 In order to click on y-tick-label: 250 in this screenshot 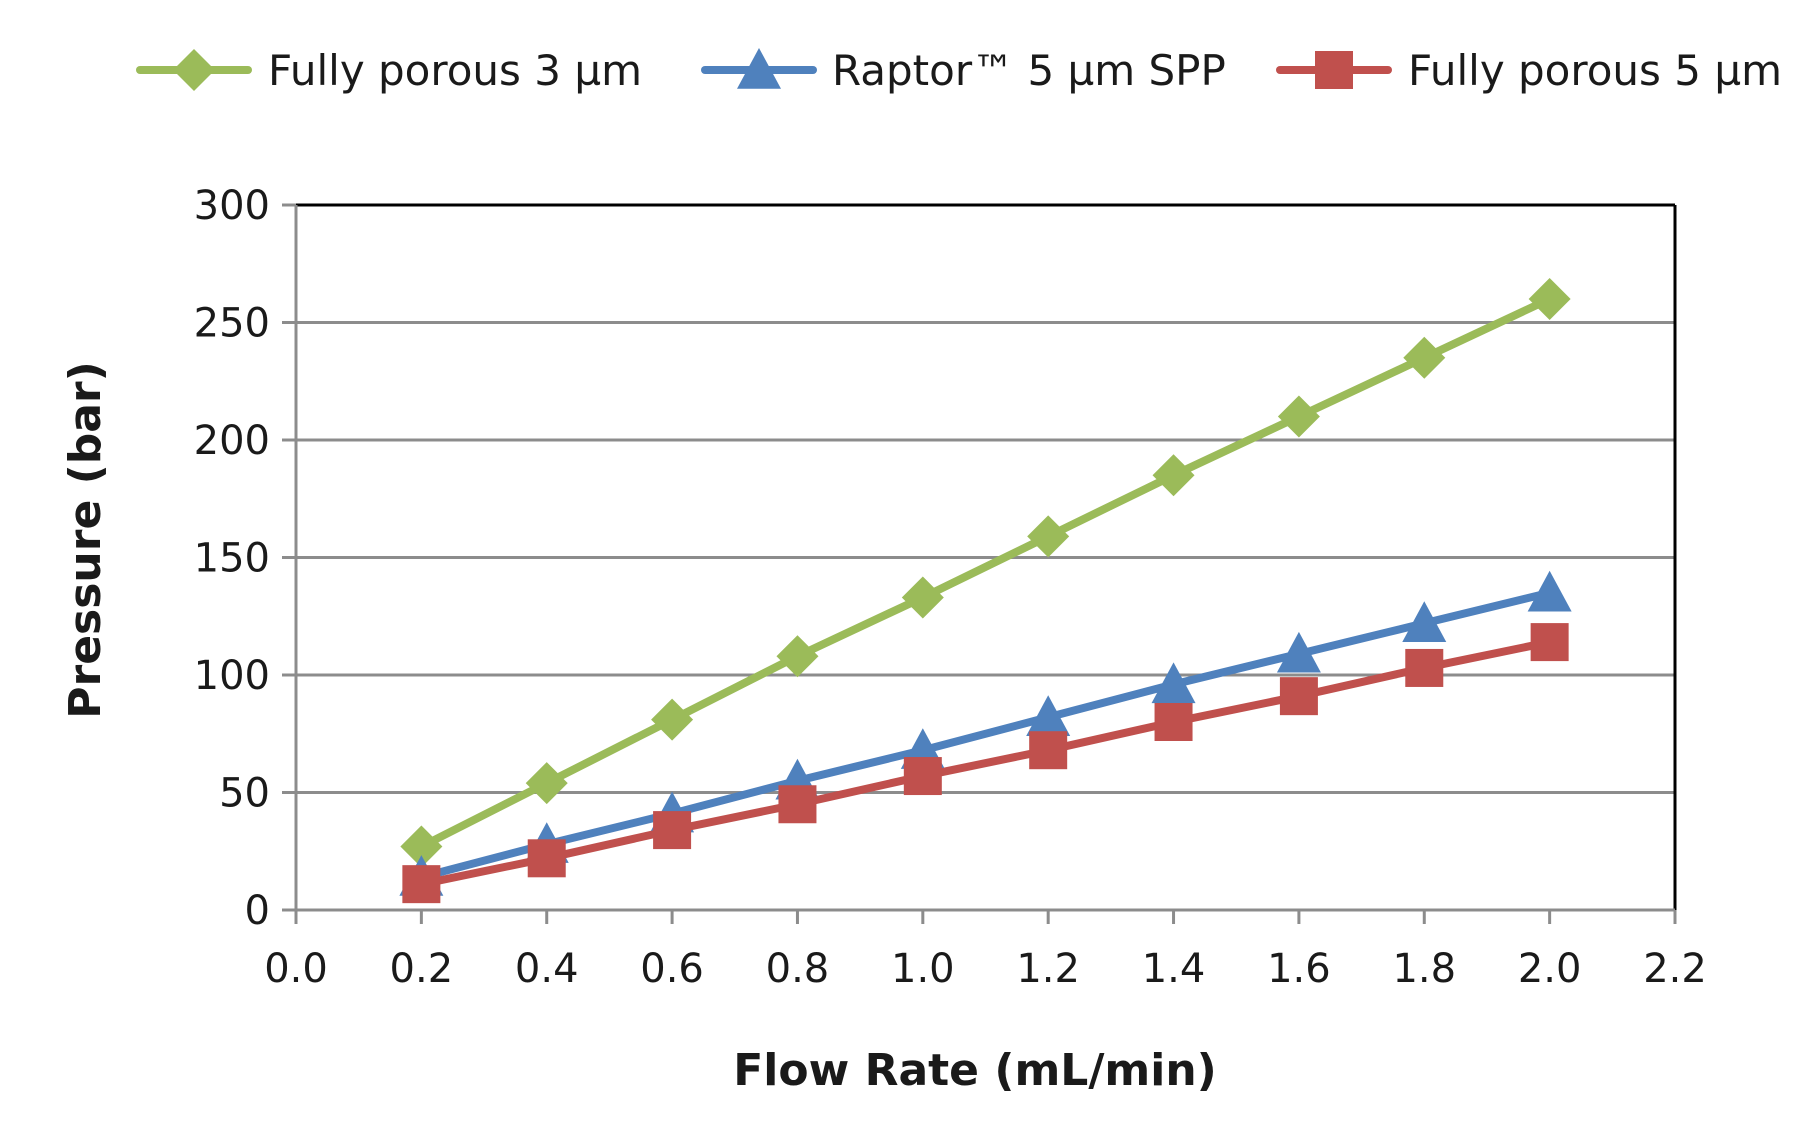, I will do `click(232, 324)`.